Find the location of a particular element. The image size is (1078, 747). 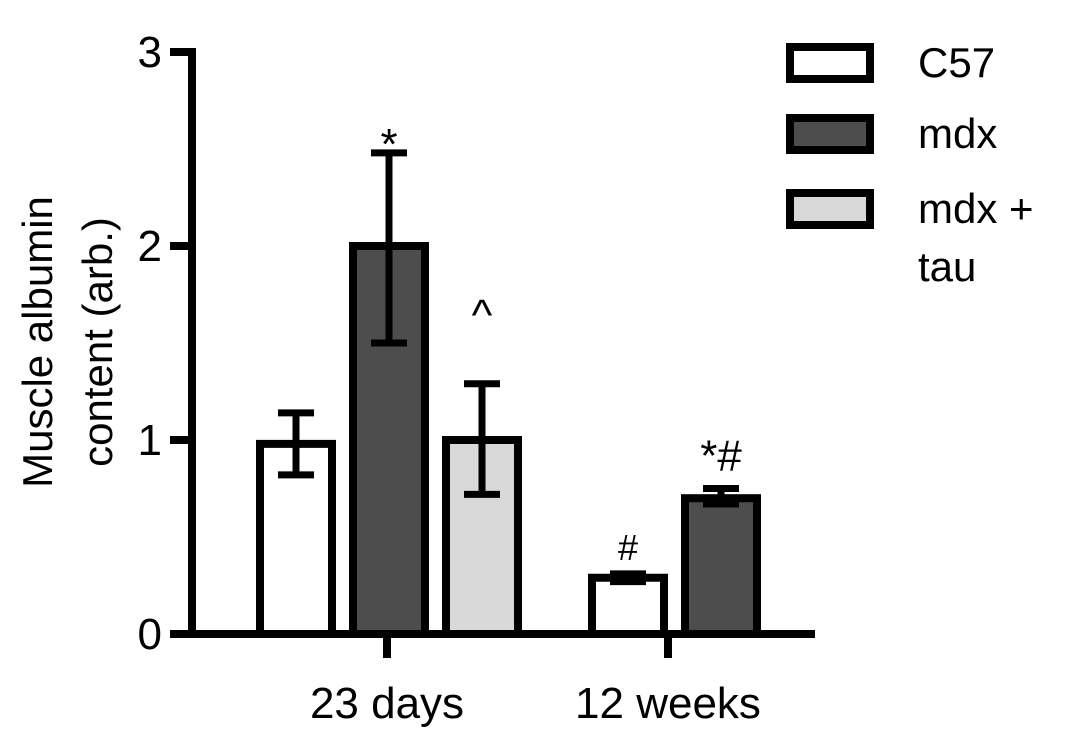

significance-marker: *# is located at coordinates (721, 456).